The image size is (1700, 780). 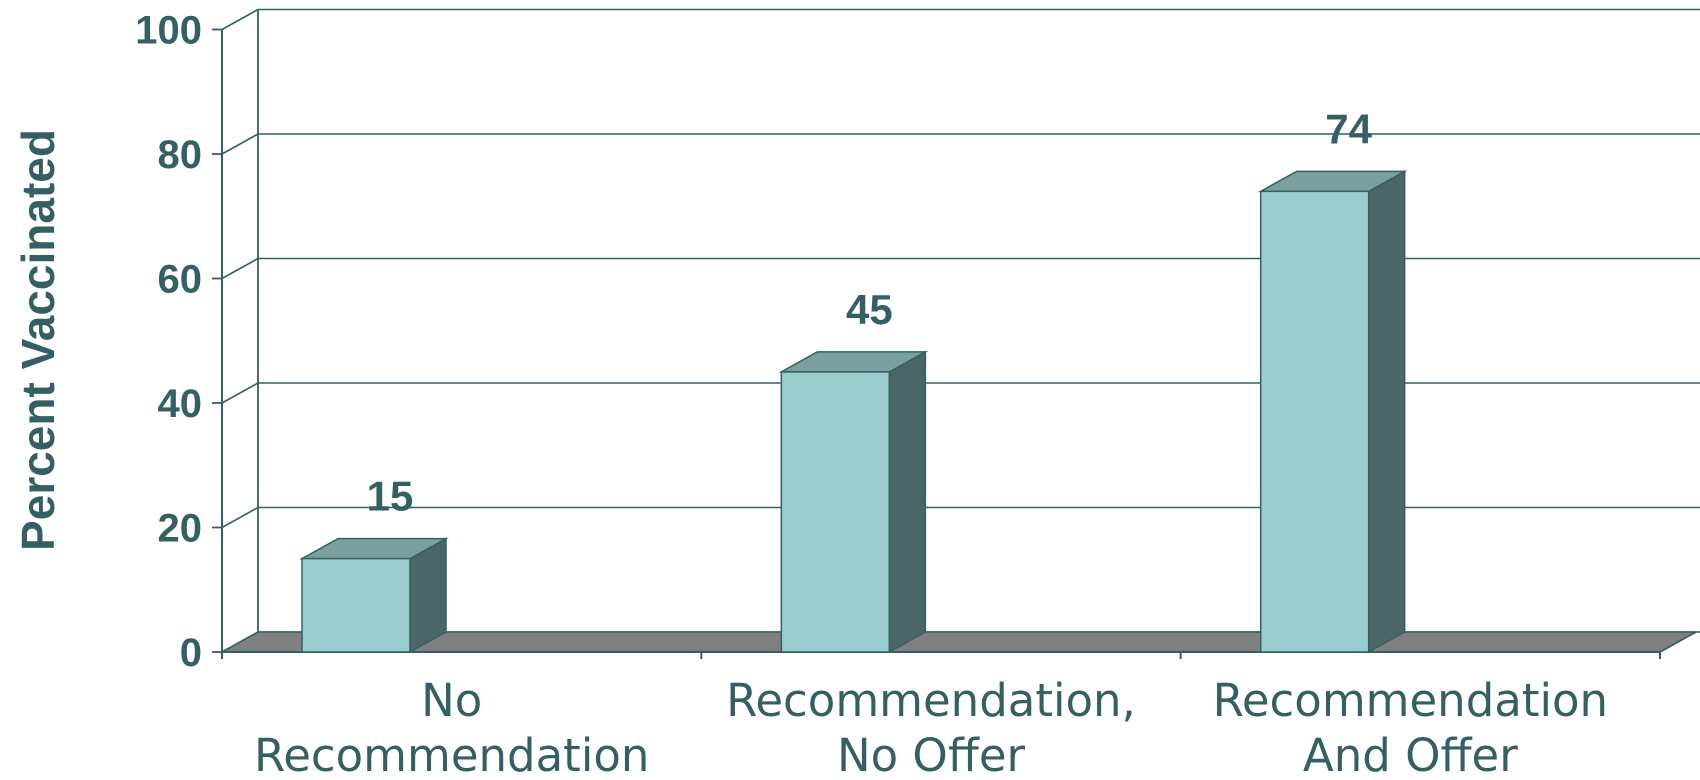 I want to click on data-label: 45, so click(x=869, y=309).